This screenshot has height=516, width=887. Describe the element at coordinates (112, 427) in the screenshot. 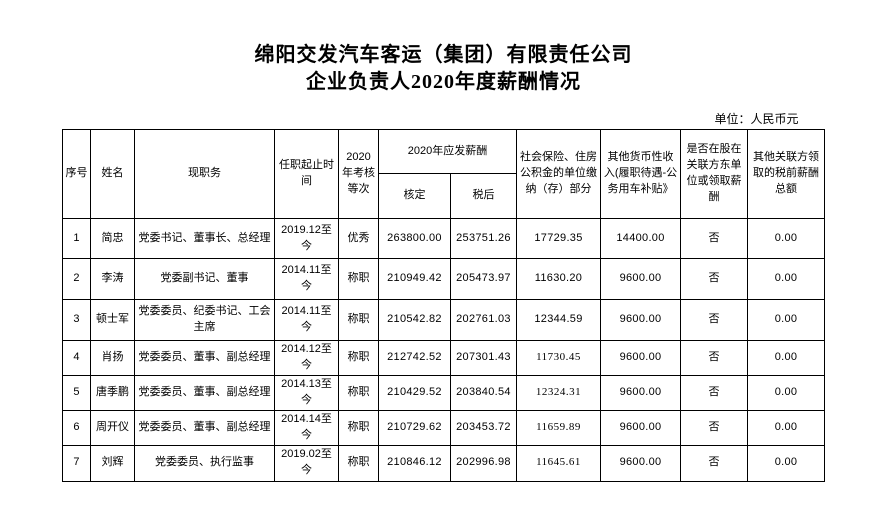

I see `cell-name: 周开仪` at that location.